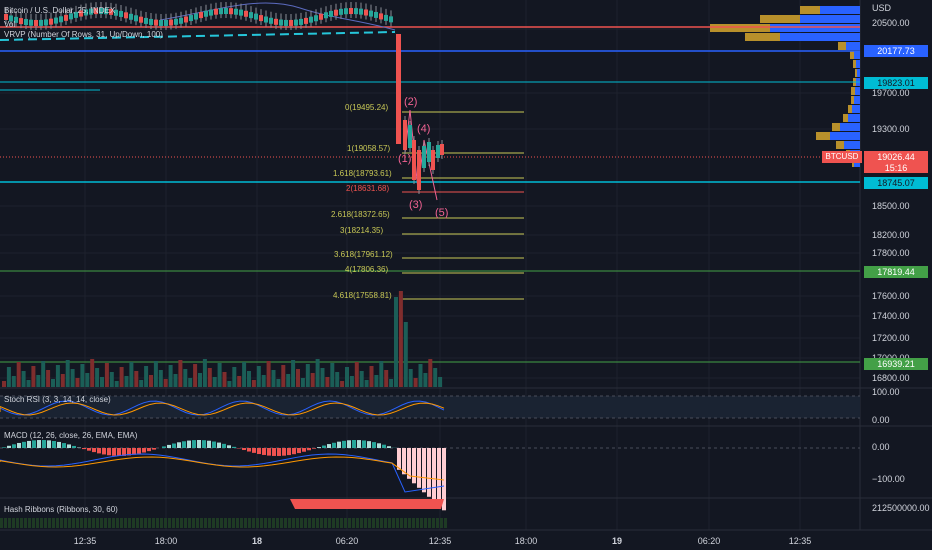  Describe the element at coordinates (198, 36) in the screenshot. I see `vwap-dashed-line` at that location.